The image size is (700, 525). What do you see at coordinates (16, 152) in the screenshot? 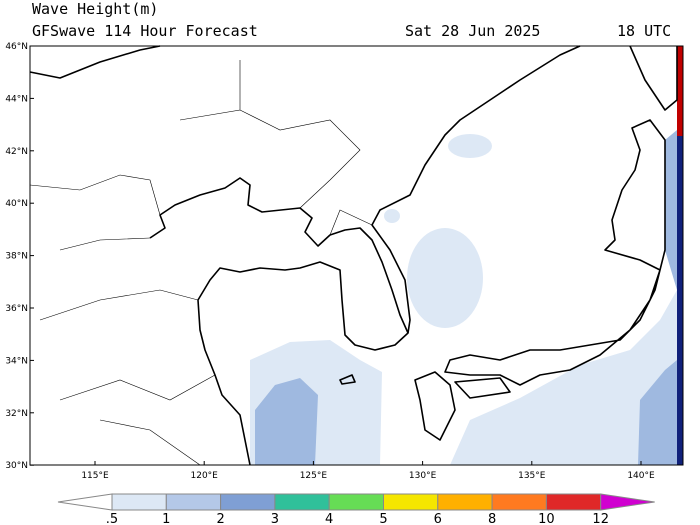
I see `lat-label: 42°N` at bounding box center [16, 152].